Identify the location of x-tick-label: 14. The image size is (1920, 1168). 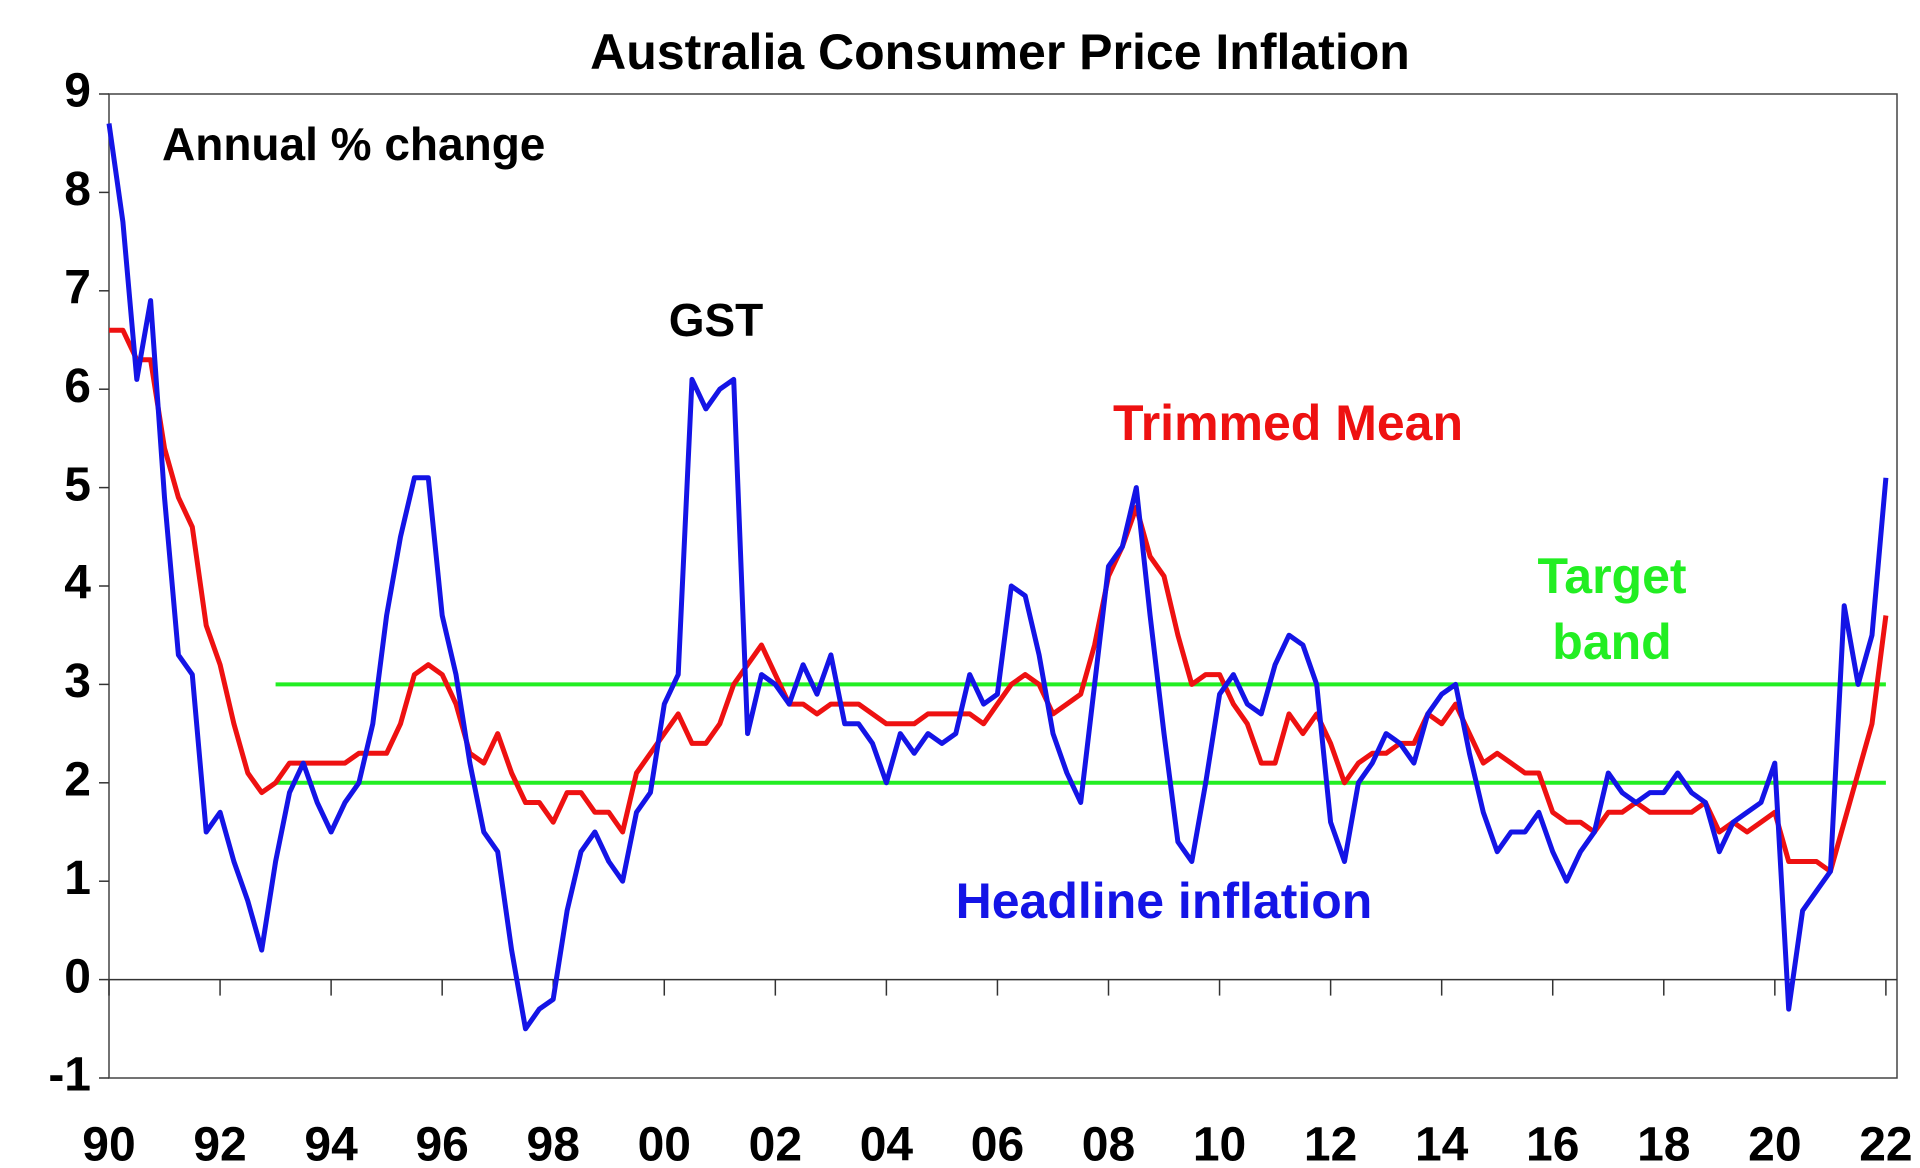
(1442, 1143).